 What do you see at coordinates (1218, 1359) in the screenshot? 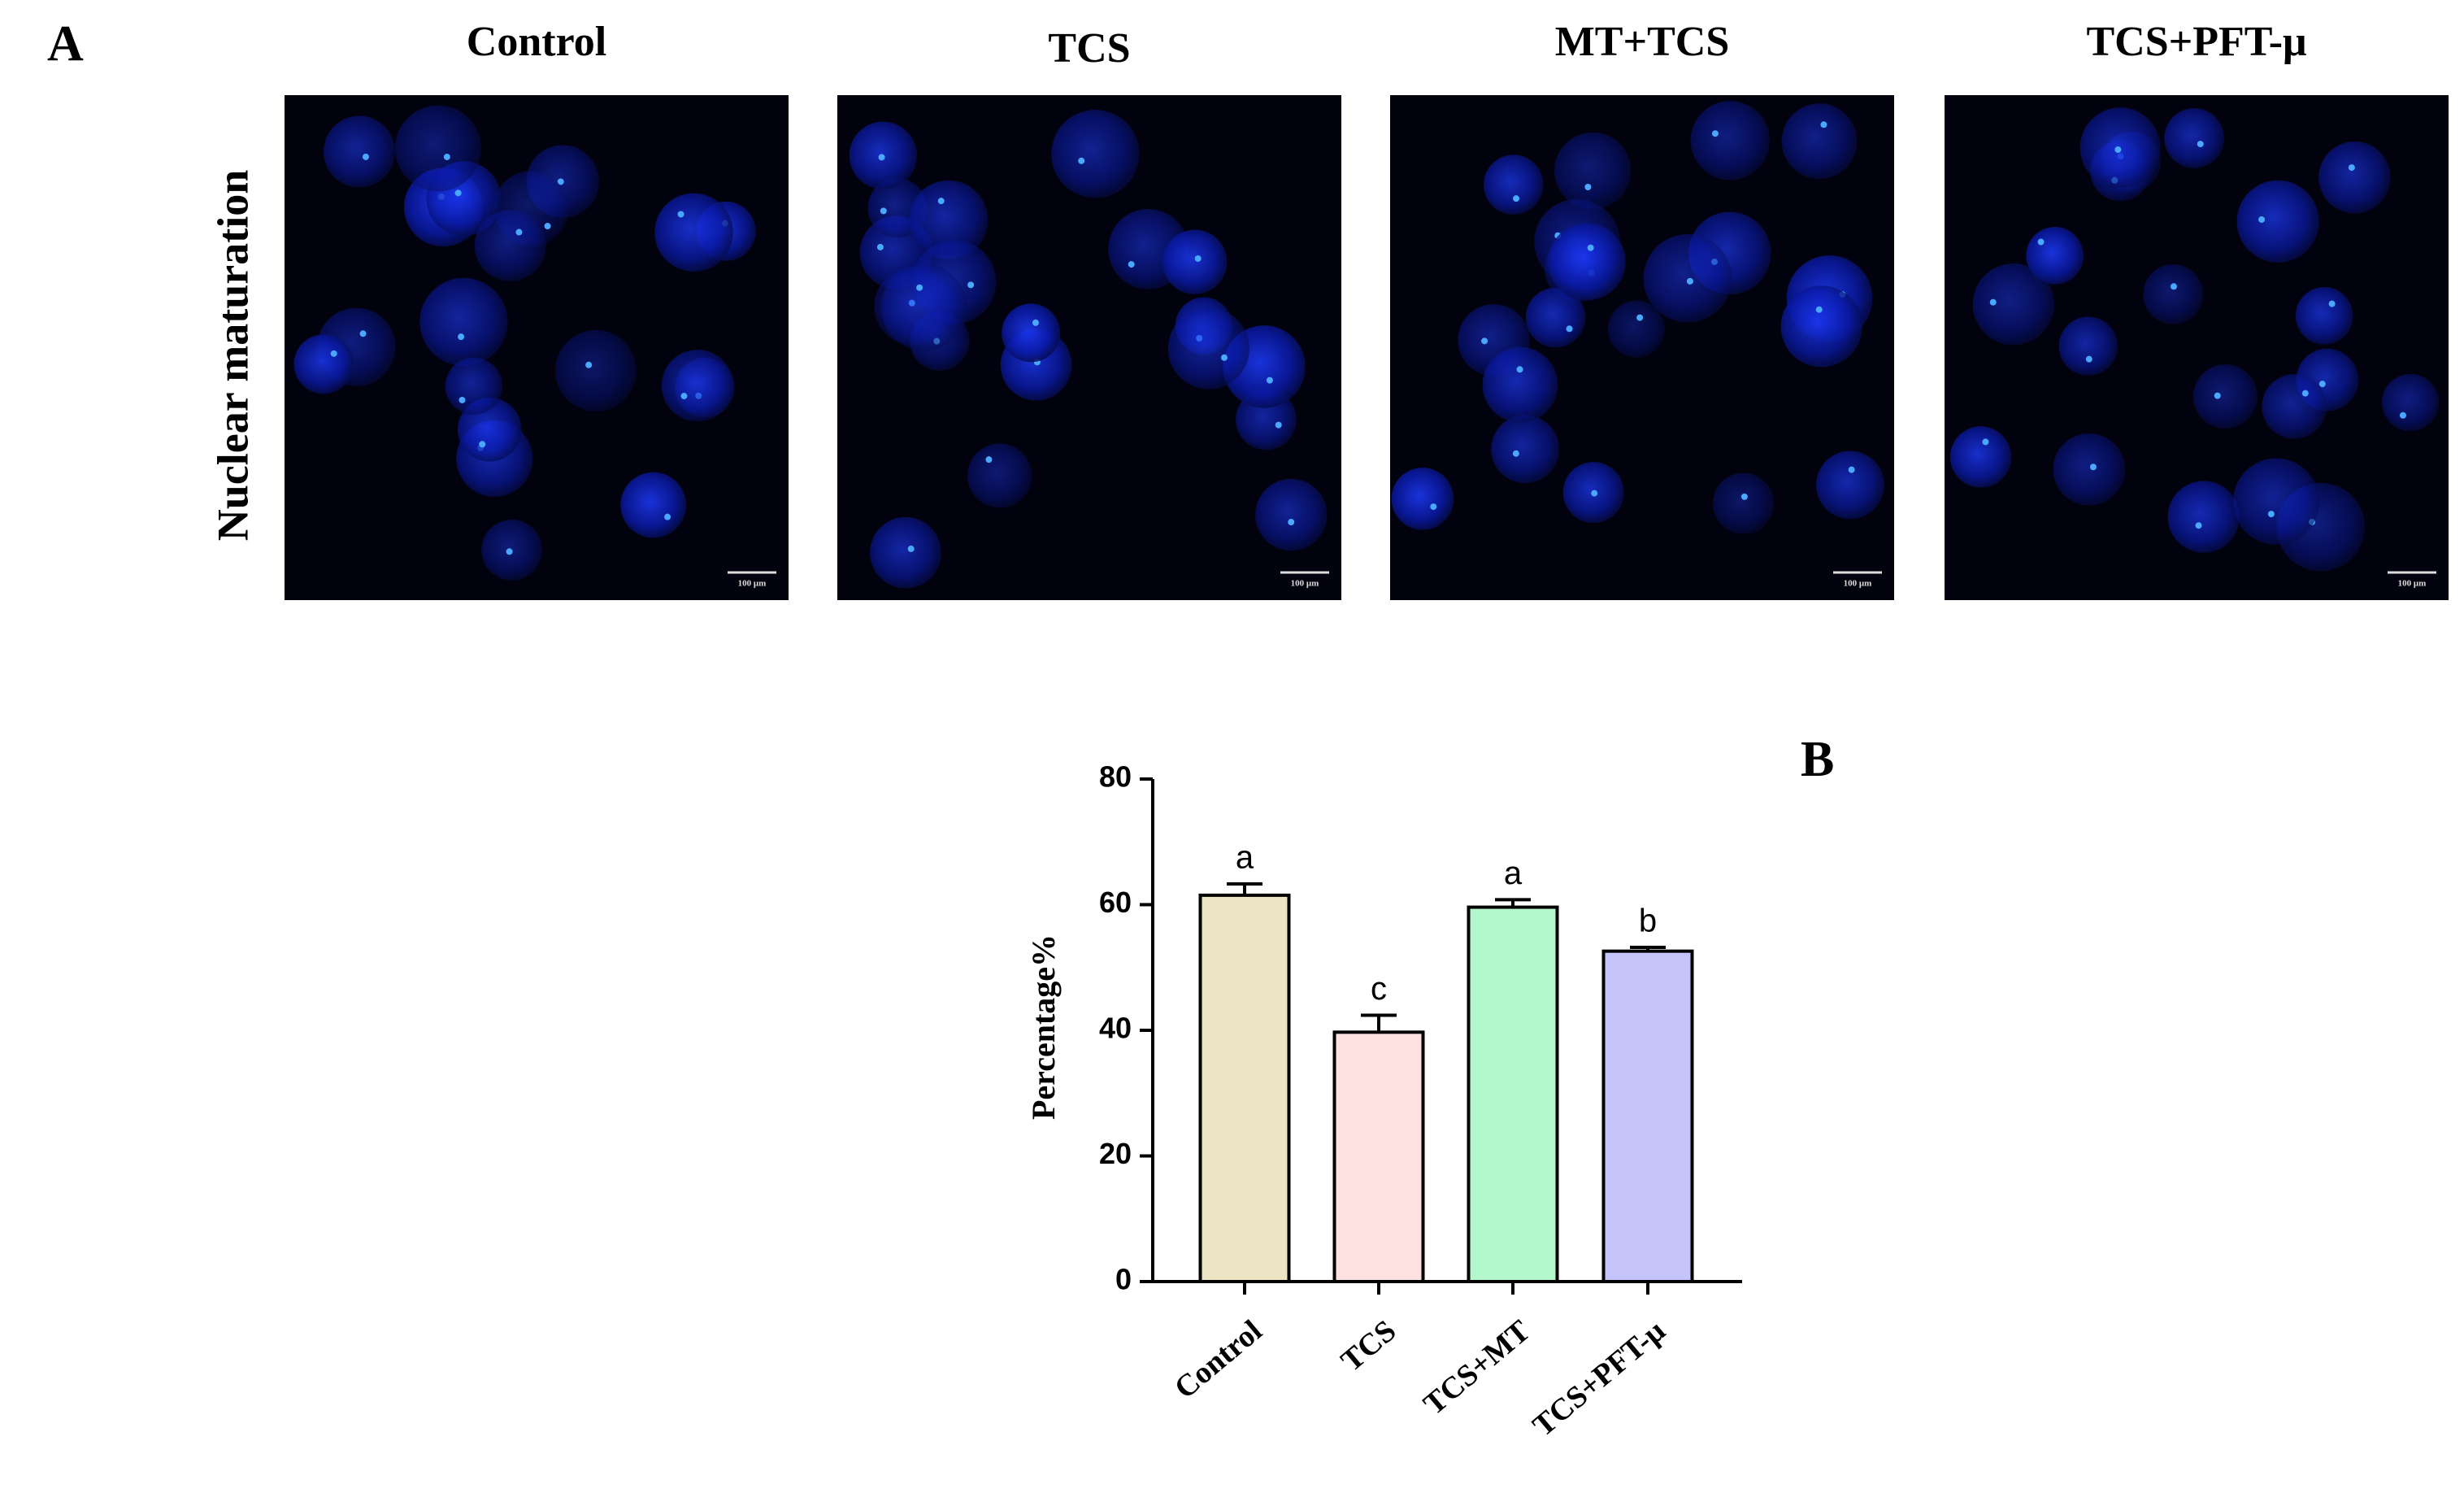
I see `x-tick-label: Control` at bounding box center [1218, 1359].